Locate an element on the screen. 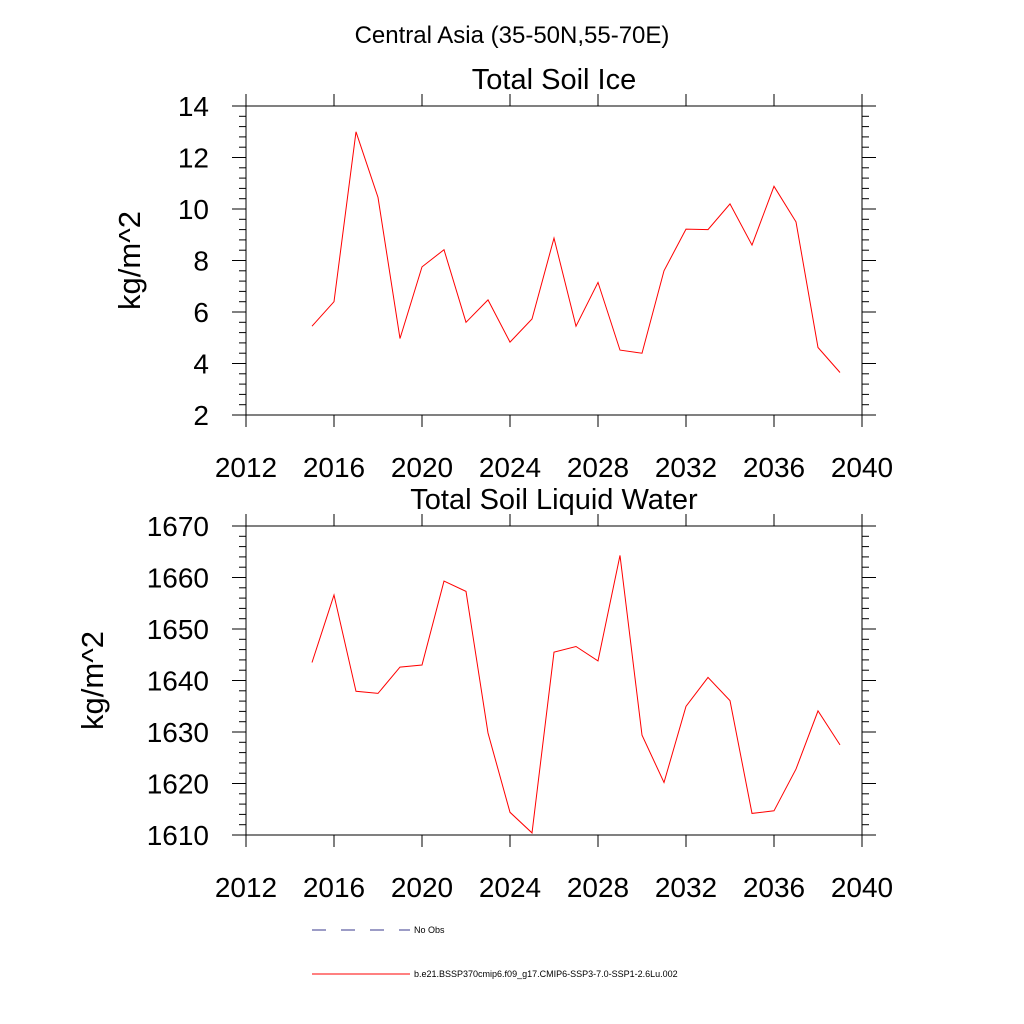 Image resolution: width=1024 pixels, height=1024 pixels. chart1-series-line is located at coordinates (576, 694).